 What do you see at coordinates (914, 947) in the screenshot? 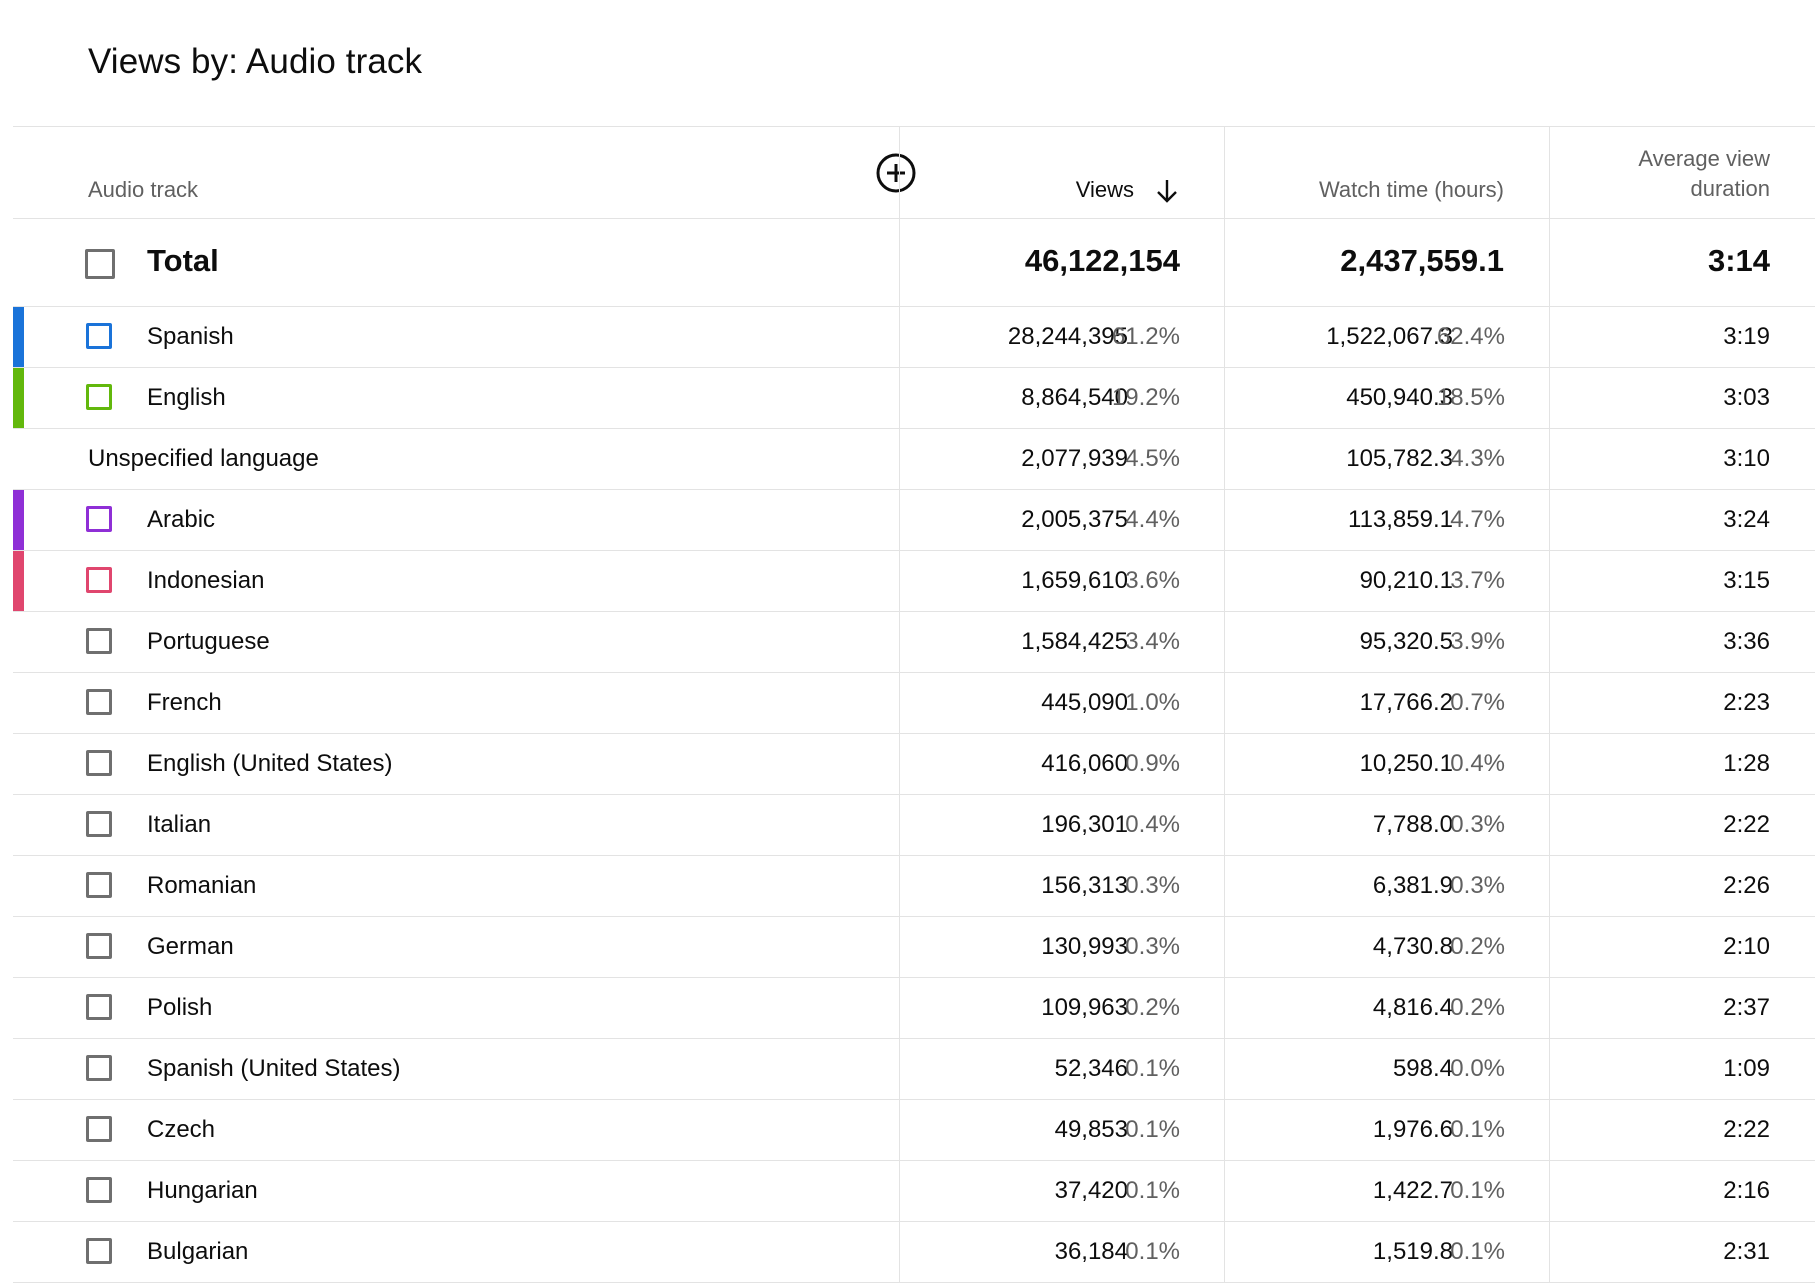
I see `table-row: German 130,993 0.3% 4,730.8 0.2% 2:10` at bounding box center [914, 947].